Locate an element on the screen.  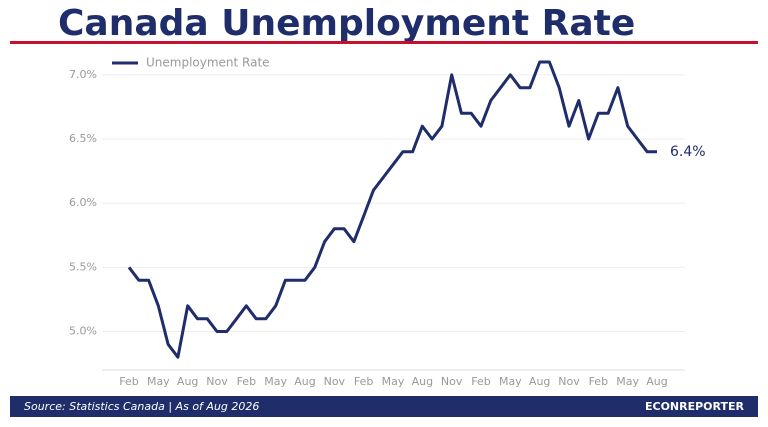
footer-bar is located at coordinates (384, 406).